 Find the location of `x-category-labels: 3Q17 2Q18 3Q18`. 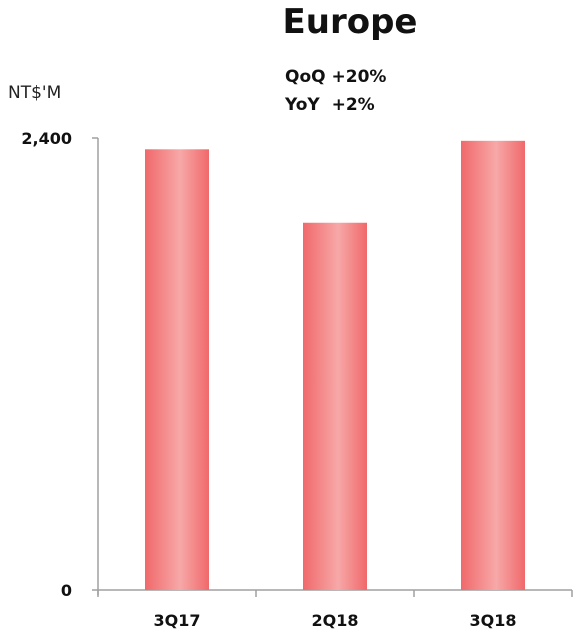

x-category-labels: 3Q17 2Q18 3Q18 is located at coordinates (335, 620).